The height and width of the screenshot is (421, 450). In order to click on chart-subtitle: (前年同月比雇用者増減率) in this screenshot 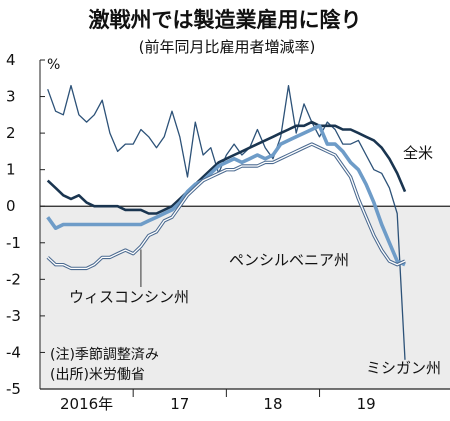, I will do `click(227, 47)`.